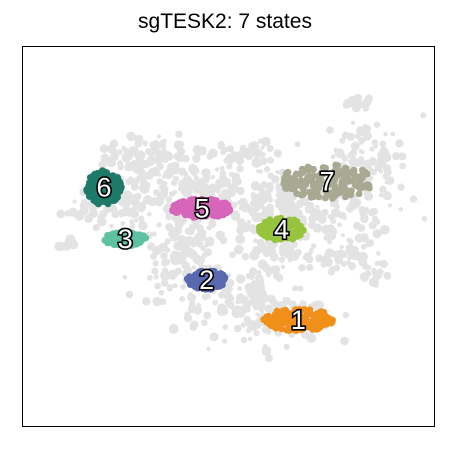 This screenshot has width=450, height=450. What do you see at coordinates (281, 229) in the screenshot?
I see `state-4-label: 4` at bounding box center [281, 229].